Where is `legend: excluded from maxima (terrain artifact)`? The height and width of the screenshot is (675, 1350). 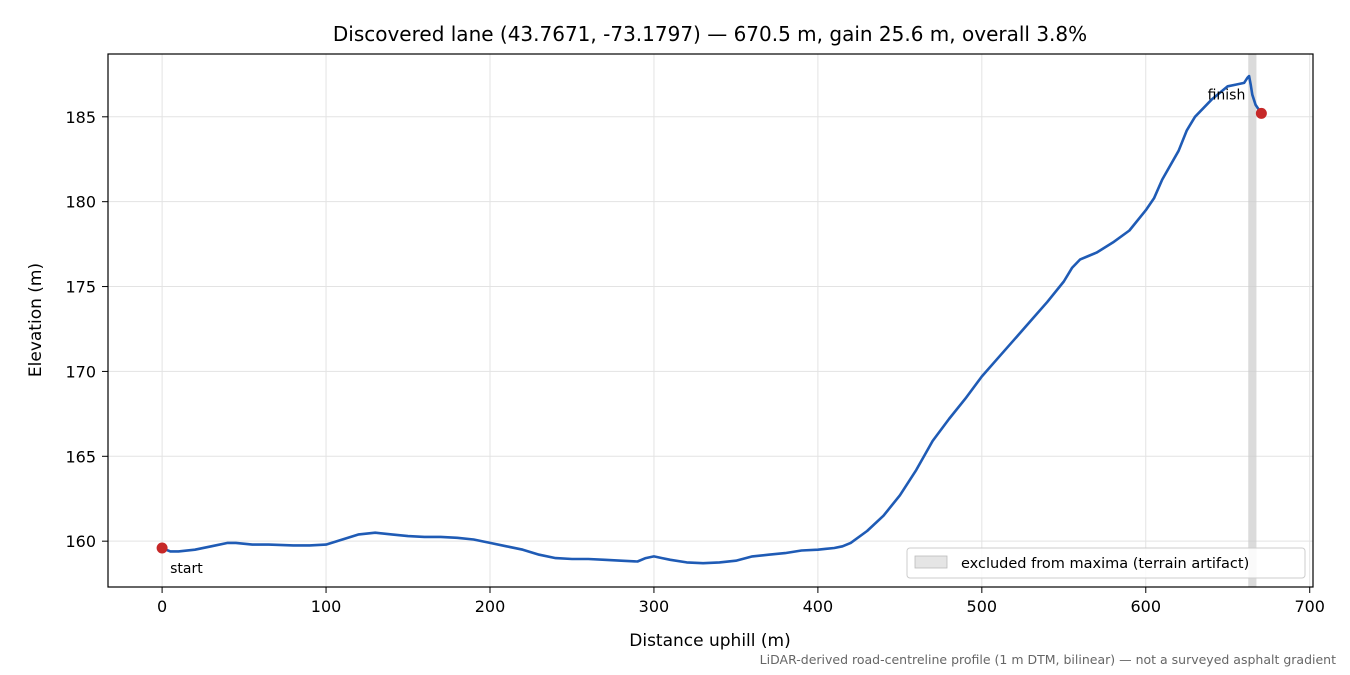 legend: excluded from maxima (terrain artifact) is located at coordinates (1106, 563).